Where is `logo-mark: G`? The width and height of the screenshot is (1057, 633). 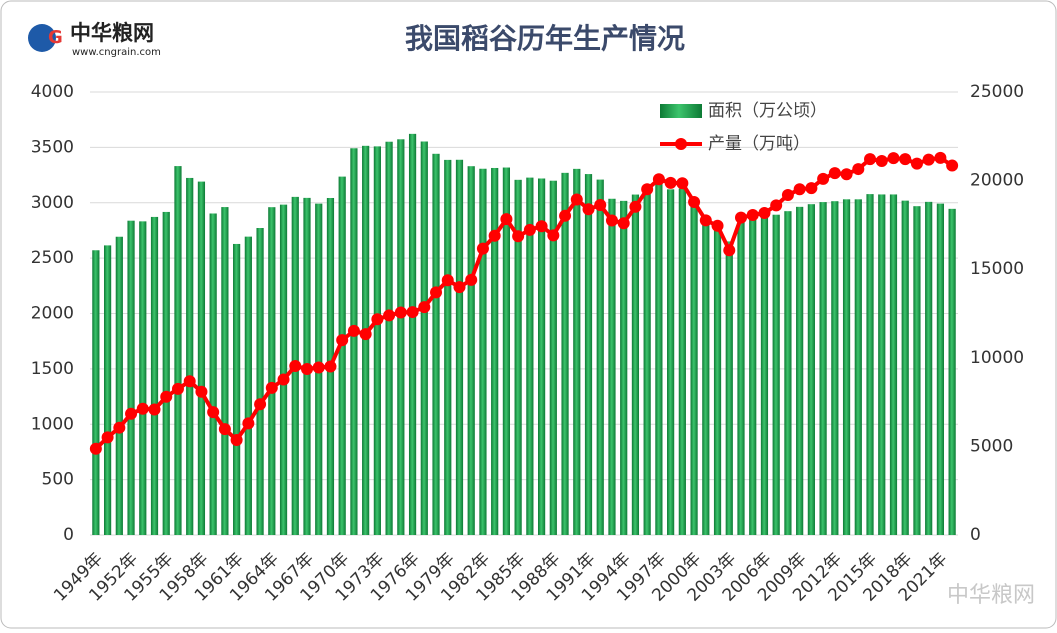 logo-mark: G is located at coordinates (55, 37).